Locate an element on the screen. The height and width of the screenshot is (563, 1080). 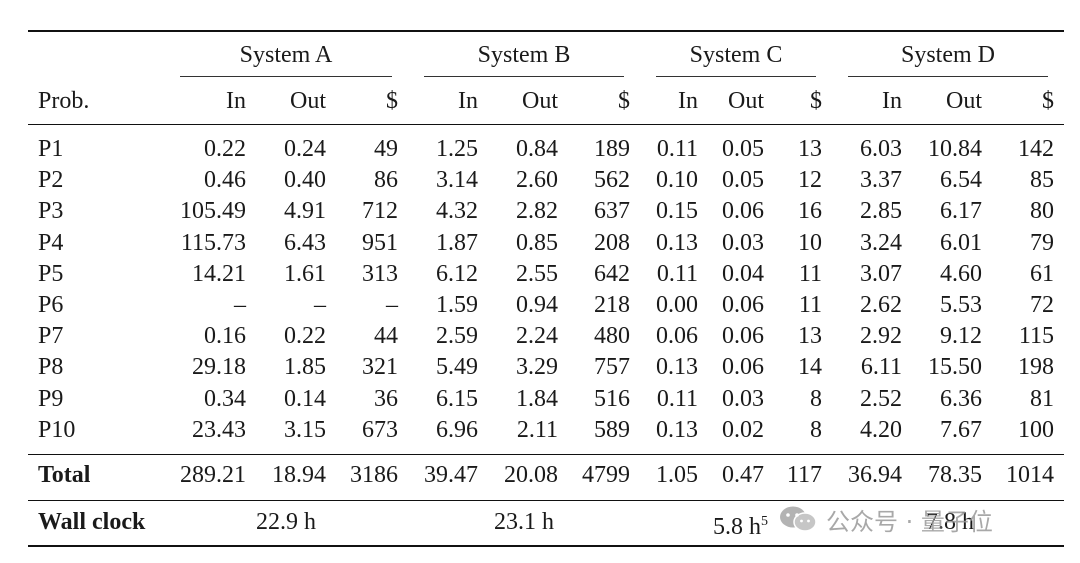
cell-p3-b-in: 4.32 is located at coordinates (457, 211).